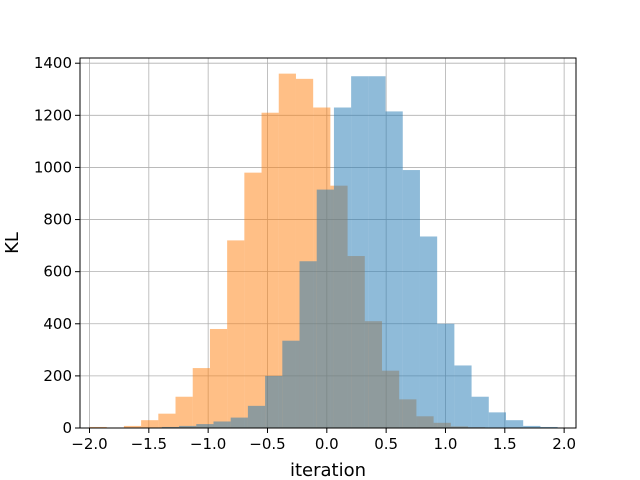  I want to click on y-tick-label: 800, so click(57, 220).